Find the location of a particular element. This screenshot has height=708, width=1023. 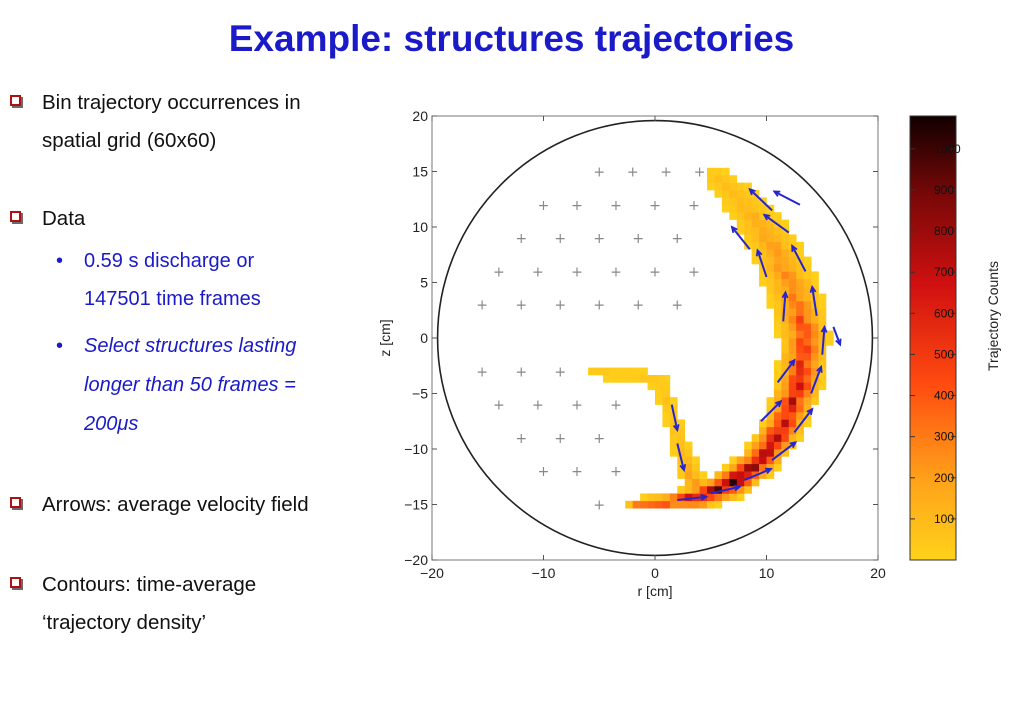

colorbar-tick-label: 800 is located at coordinates (944, 231).